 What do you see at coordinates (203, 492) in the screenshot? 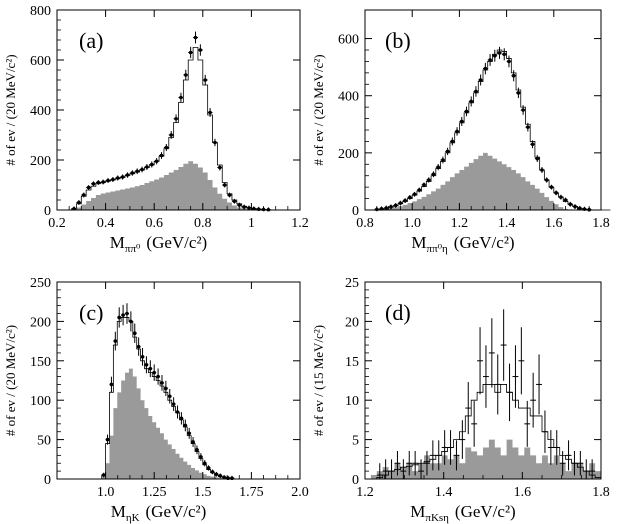
I see `x-tick-label: 1.5` at bounding box center [203, 492].